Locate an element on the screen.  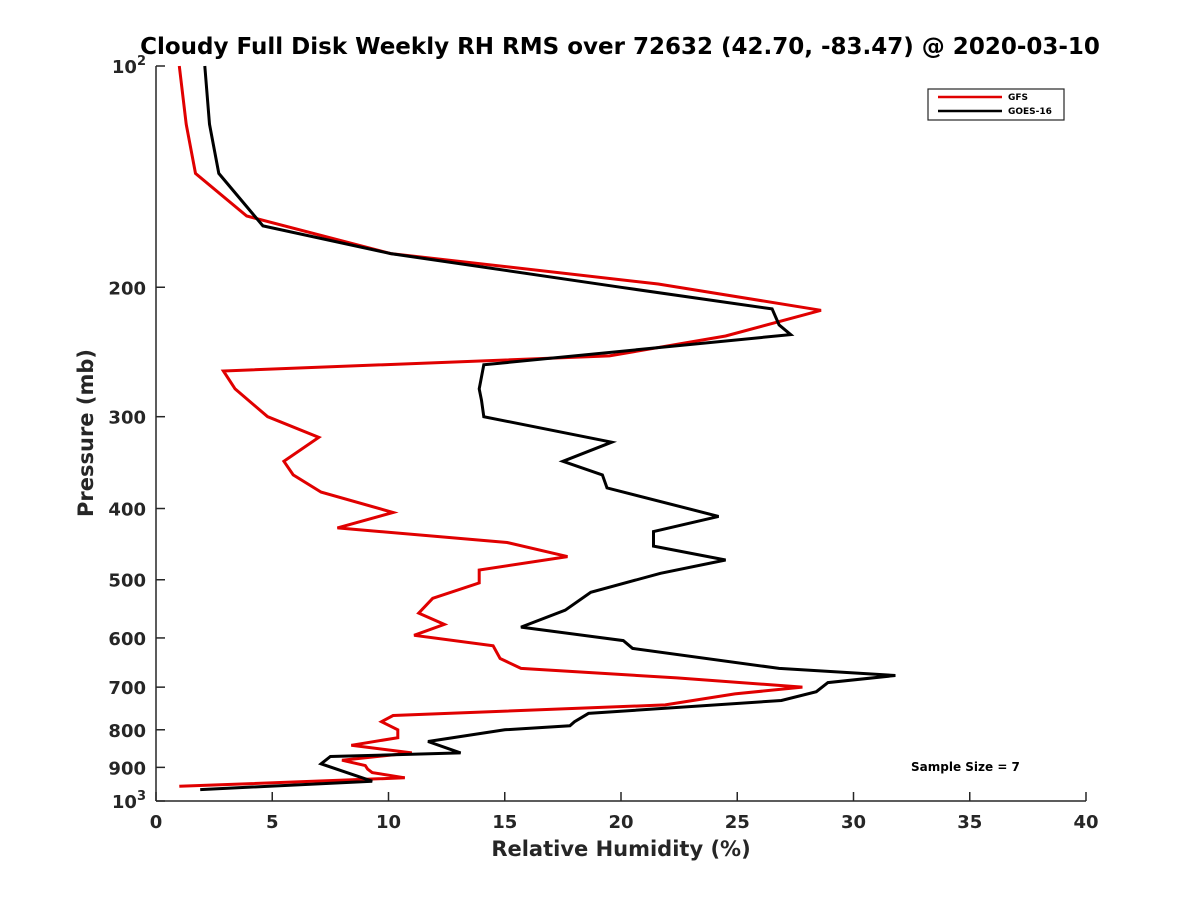
y-tick-exponent: 2 is located at coordinates (141, 61).